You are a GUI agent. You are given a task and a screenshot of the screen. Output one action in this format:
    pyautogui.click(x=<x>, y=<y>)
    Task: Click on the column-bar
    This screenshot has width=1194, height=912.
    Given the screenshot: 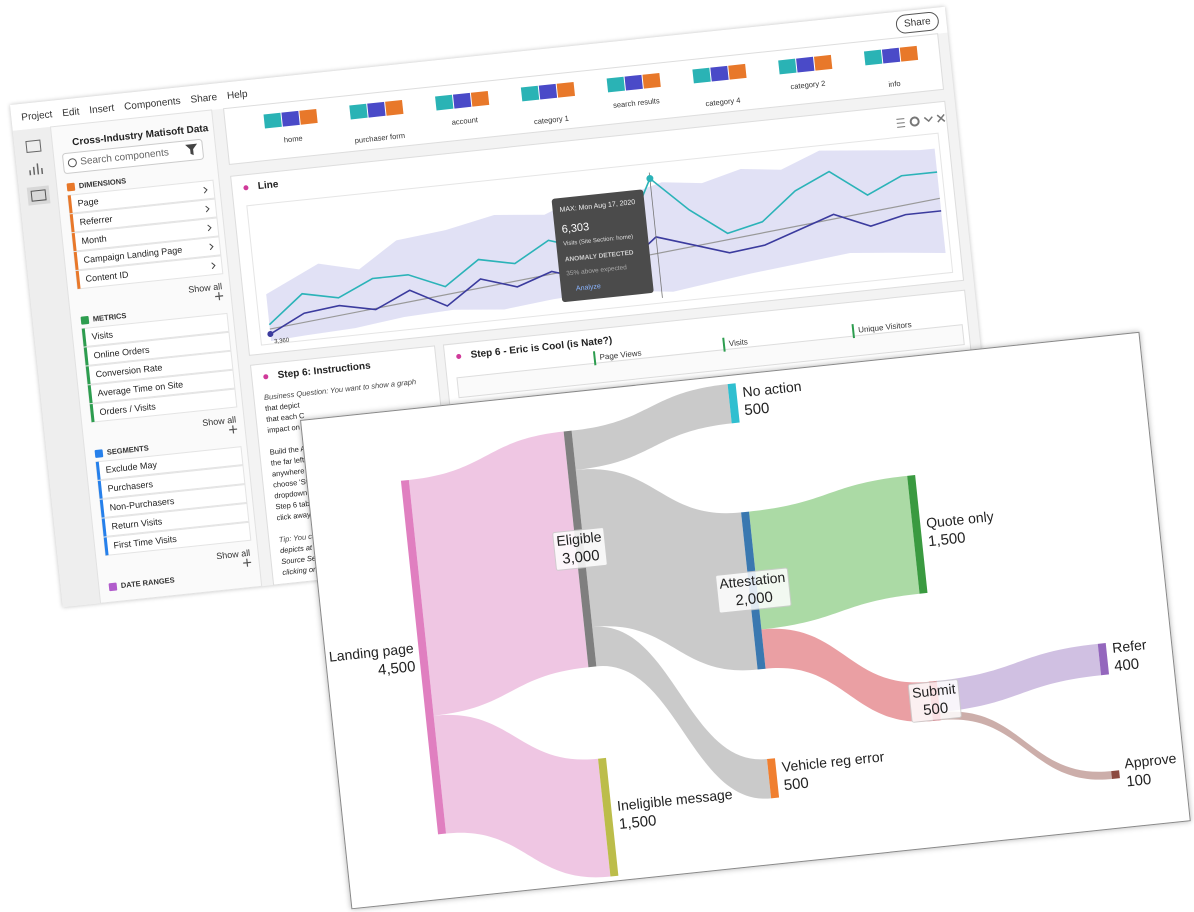 What is the action you would take?
    pyautogui.click(x=853, y=331)
    